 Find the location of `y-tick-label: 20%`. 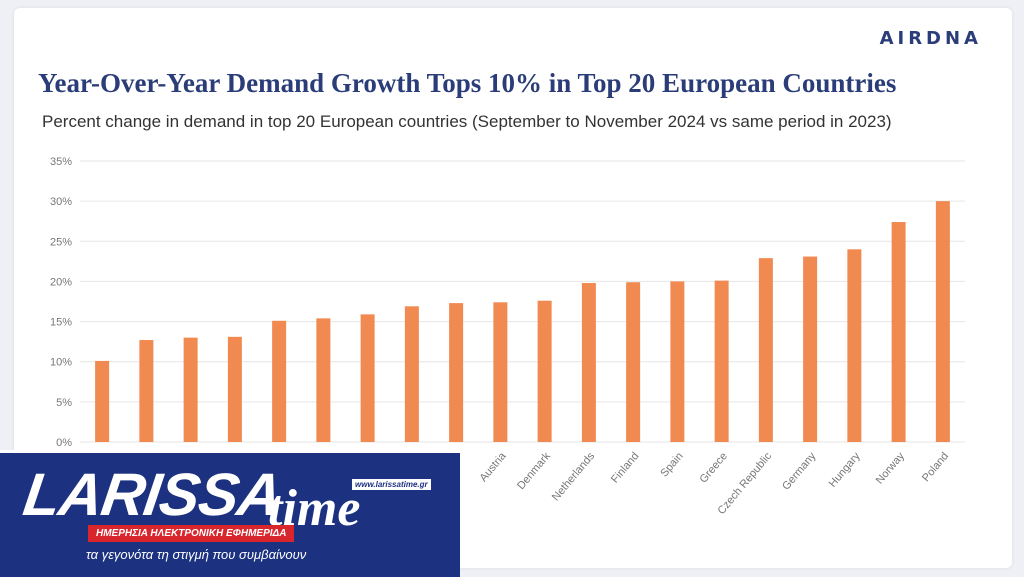

y-tick-label: 20% is located at coordinates (61, 282).